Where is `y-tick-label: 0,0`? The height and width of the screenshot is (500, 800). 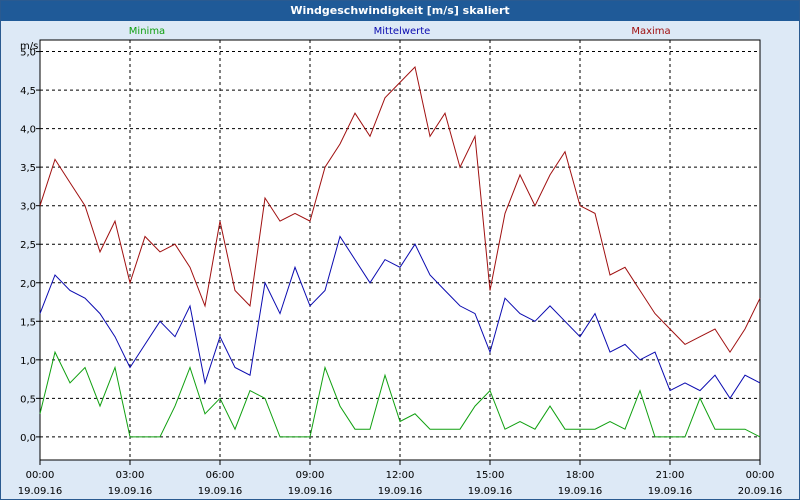
y-tick-label: 0,0 is located at coordinates (28, 438).